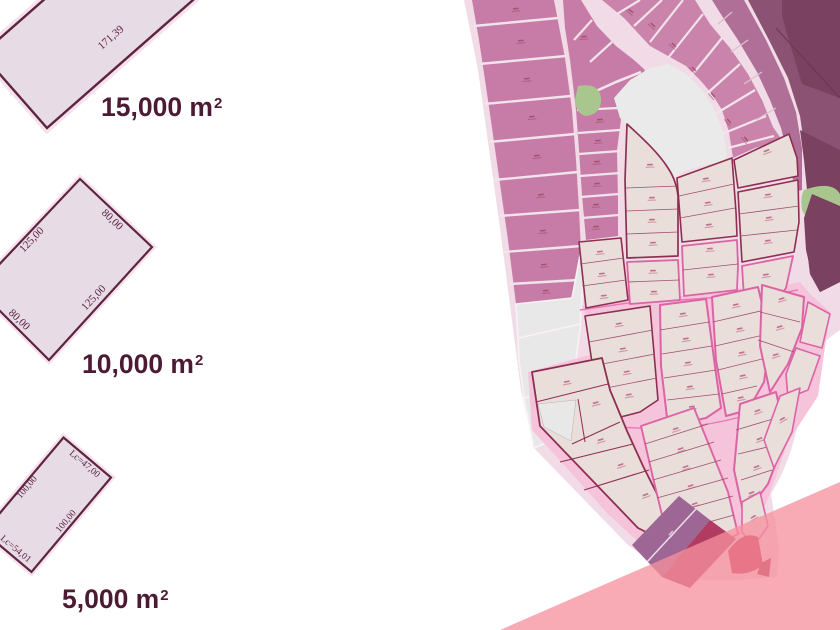  What do you see at coordinates (142, 364) in the screenshot?
I see `svg-text: 10,000 m2` at bounding box center [142, 364].